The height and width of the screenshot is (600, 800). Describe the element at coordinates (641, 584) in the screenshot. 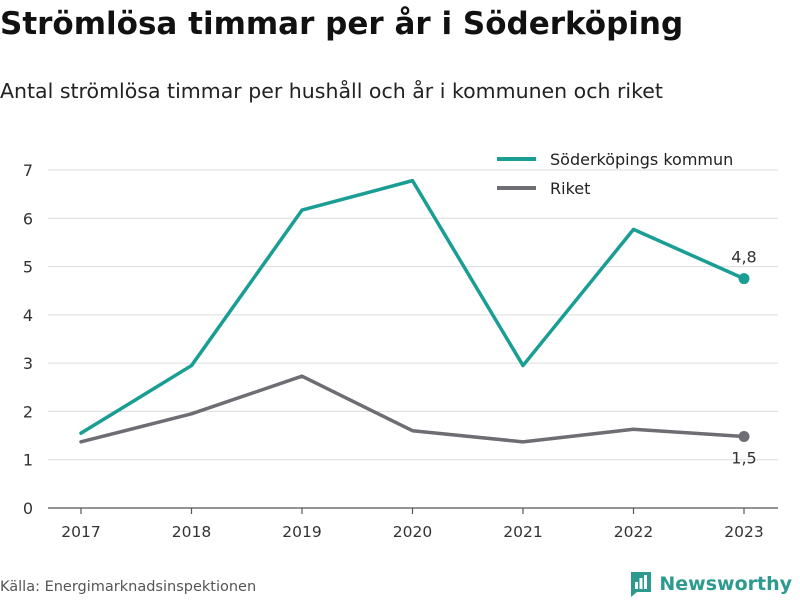

I see `newsworthy-logo-icon` at that location.